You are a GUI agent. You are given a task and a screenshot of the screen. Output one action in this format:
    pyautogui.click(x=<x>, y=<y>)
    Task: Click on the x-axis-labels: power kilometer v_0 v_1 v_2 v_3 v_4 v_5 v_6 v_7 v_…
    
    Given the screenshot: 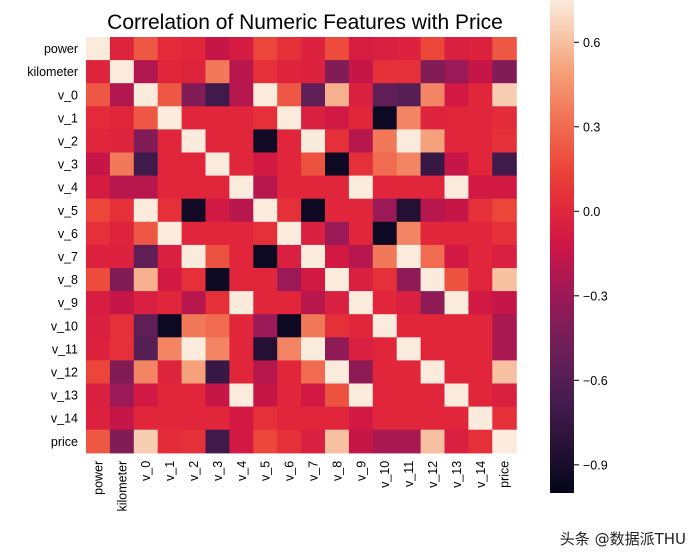 What is the action you would take?
    pyautogui.click(x=301, y=486)
    